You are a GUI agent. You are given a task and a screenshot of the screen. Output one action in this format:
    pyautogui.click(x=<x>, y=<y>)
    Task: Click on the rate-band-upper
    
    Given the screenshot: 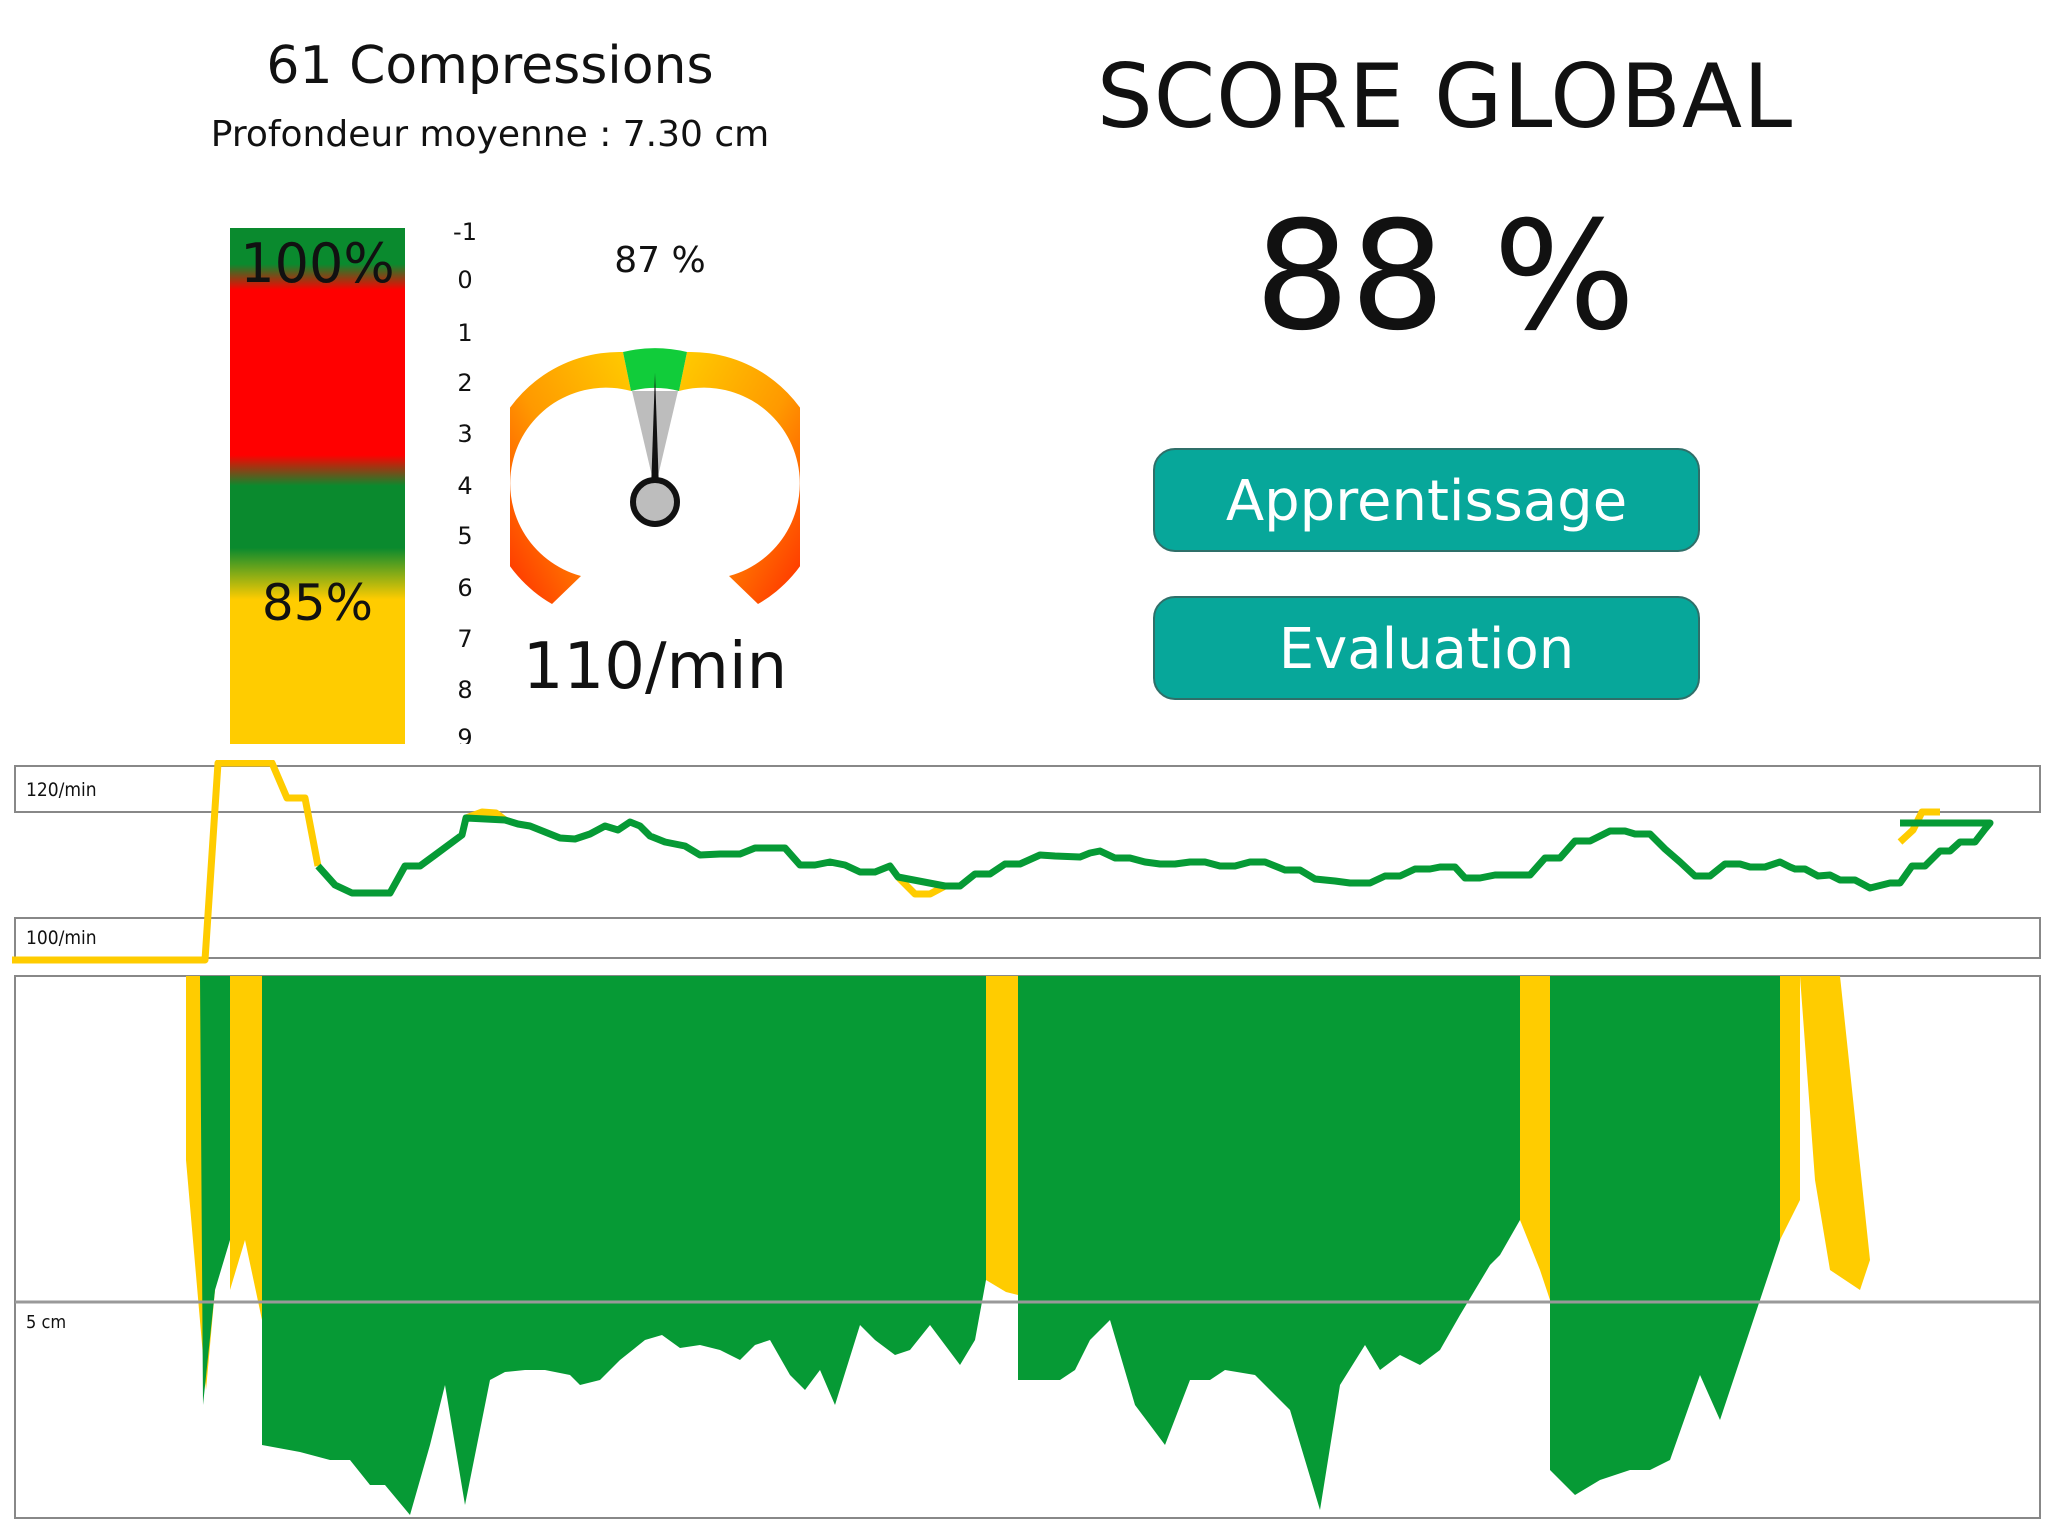 What is the action you would take?
    pyautogui.click(x=1027, y=789)
    